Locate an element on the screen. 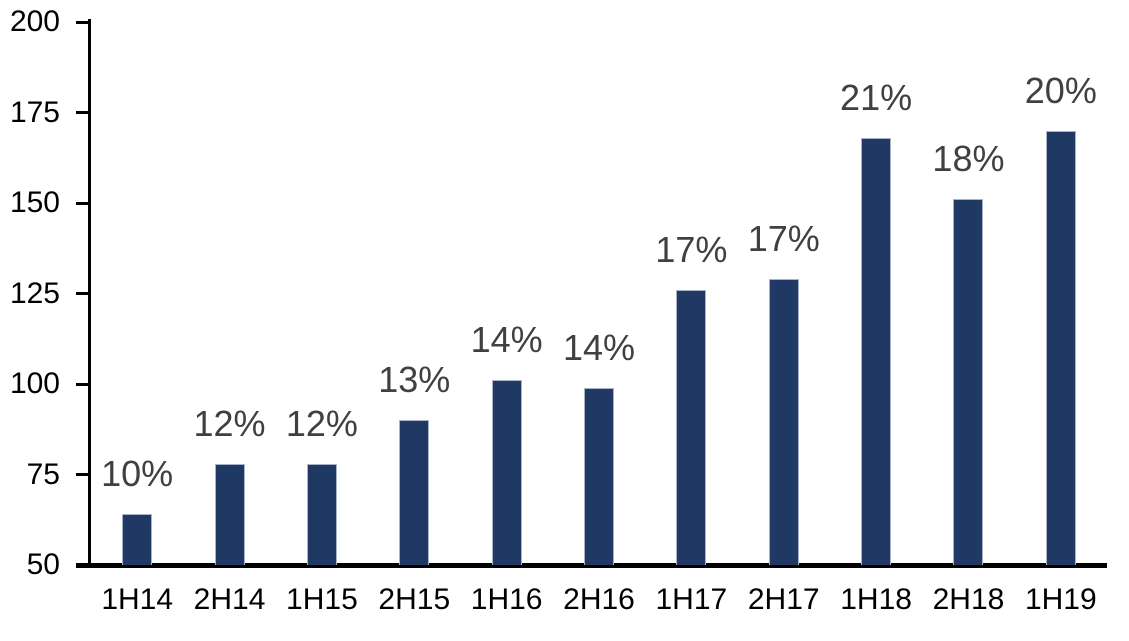  x-tick-label-1H17: 1H17 is located at coordinates (691, 599).